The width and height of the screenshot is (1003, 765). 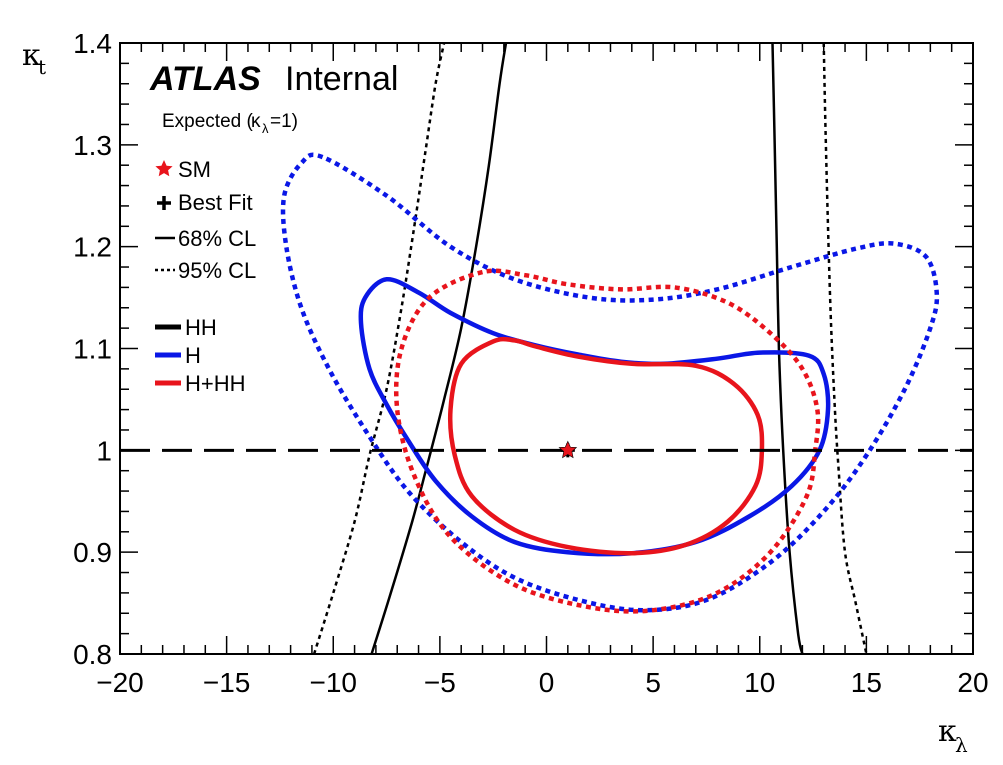 What do you see at coordinates (215, 383) in the screenshot?
I see `legend-label-h-hh: H+HH` at bounding box center [215, 383].